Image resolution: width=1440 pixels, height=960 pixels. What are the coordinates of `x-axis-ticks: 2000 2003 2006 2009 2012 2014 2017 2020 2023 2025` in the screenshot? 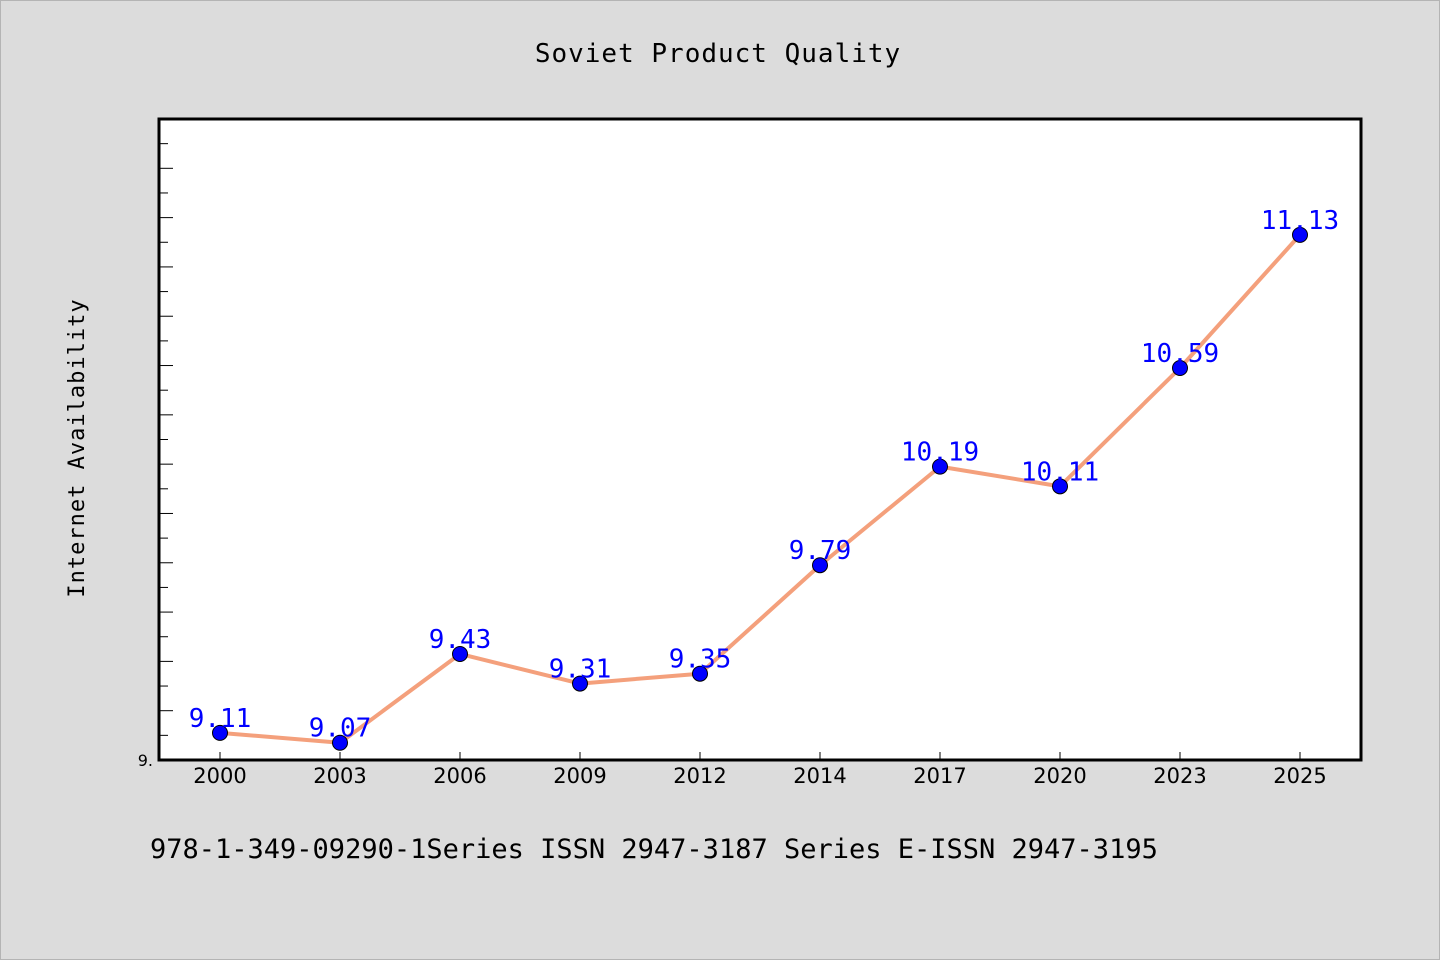 It's located at (760, 770).